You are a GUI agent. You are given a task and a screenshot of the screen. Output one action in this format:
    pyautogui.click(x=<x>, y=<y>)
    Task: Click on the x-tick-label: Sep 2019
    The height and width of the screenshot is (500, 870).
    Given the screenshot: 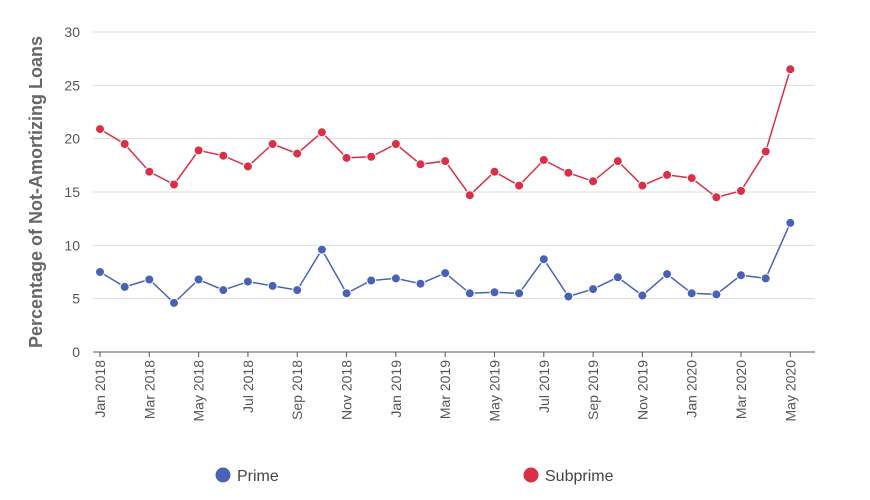 What is the action you would take?
    pyautogui.click(x=593, y=390)
    